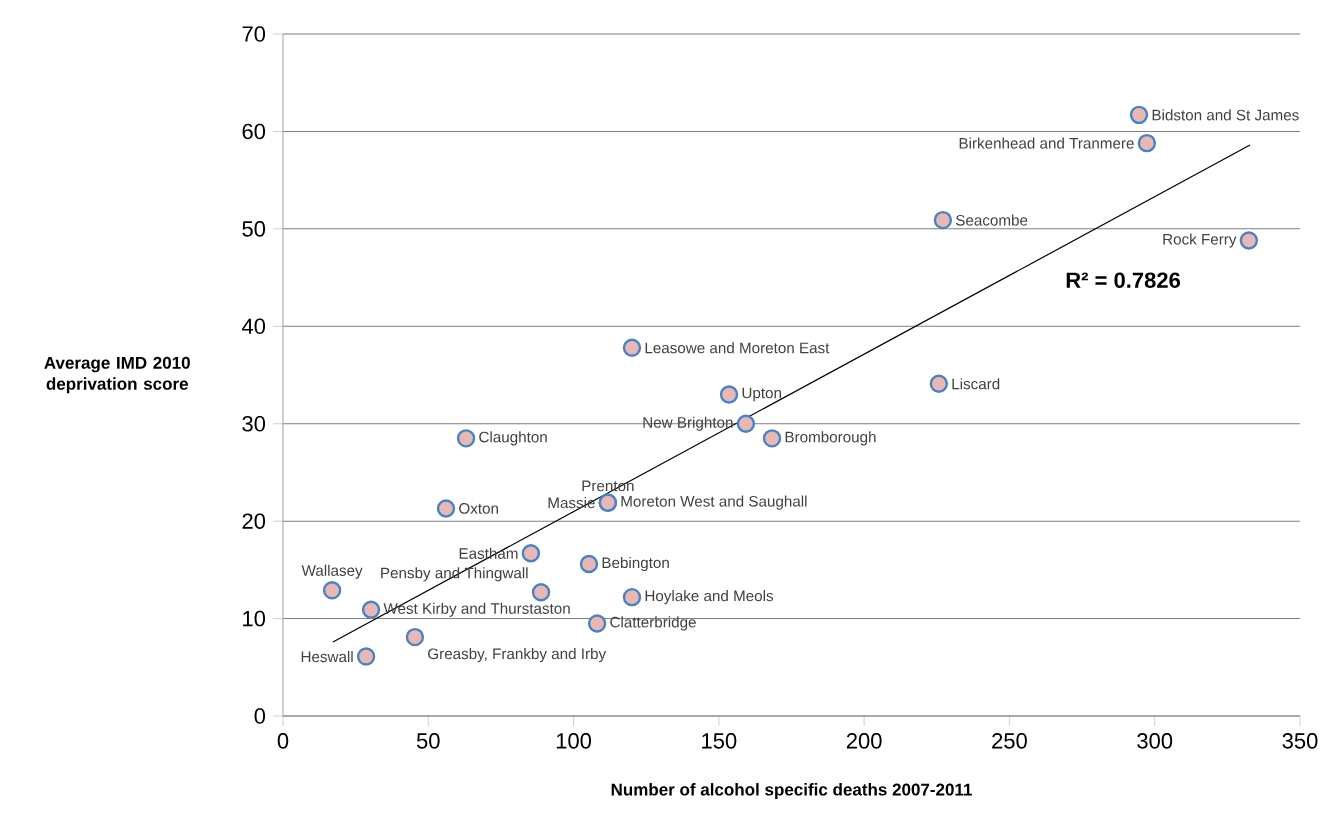 This screenshot has height=832, width=1325. Describe the element at coordinates (117, 375) in the screenshot. I see `y-axis-title: Average IMD 2010 deprivation score` at that location.